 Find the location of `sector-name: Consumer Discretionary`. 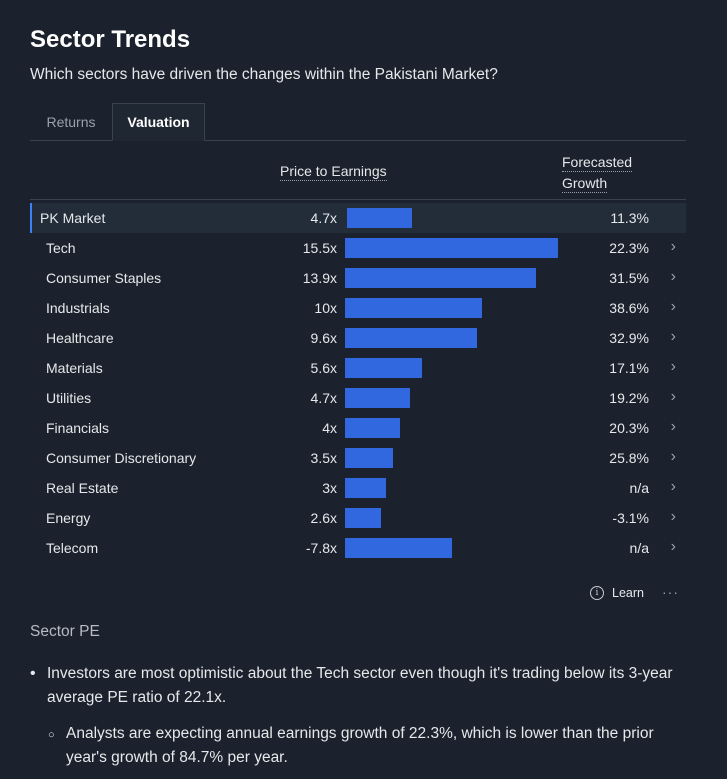

sector-name: Consumer Discretionary is located at coordinates (121, 458).